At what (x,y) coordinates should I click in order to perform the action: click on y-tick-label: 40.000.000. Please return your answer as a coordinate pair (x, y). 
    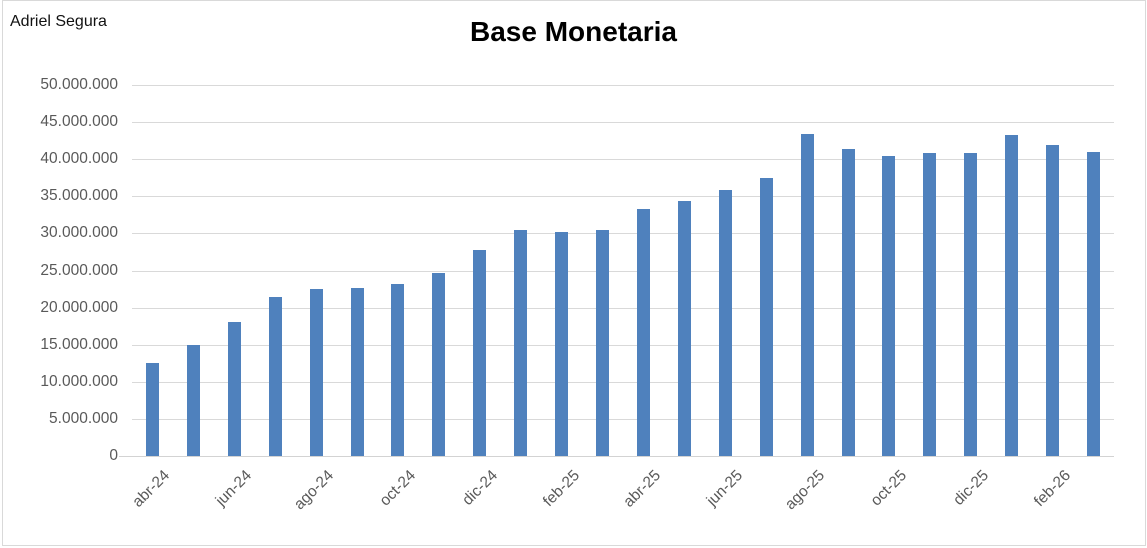
    Looking at the image, I should click on (79, 159).